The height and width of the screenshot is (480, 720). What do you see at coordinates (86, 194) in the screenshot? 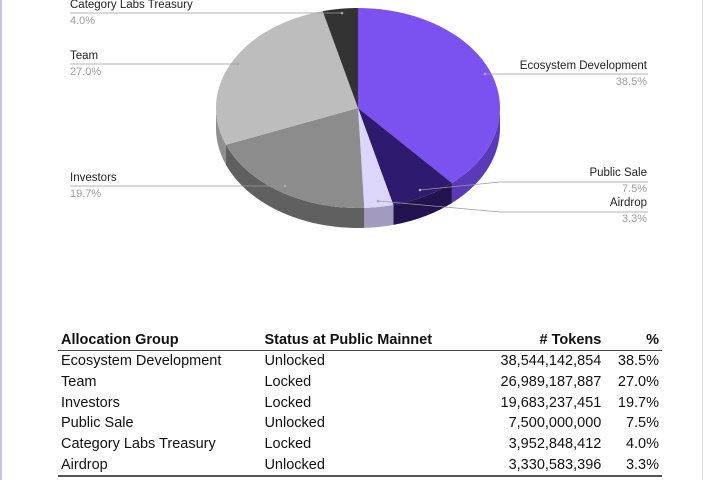
I see `pct-investors: 19.7%` at bounding box center [86, 194].